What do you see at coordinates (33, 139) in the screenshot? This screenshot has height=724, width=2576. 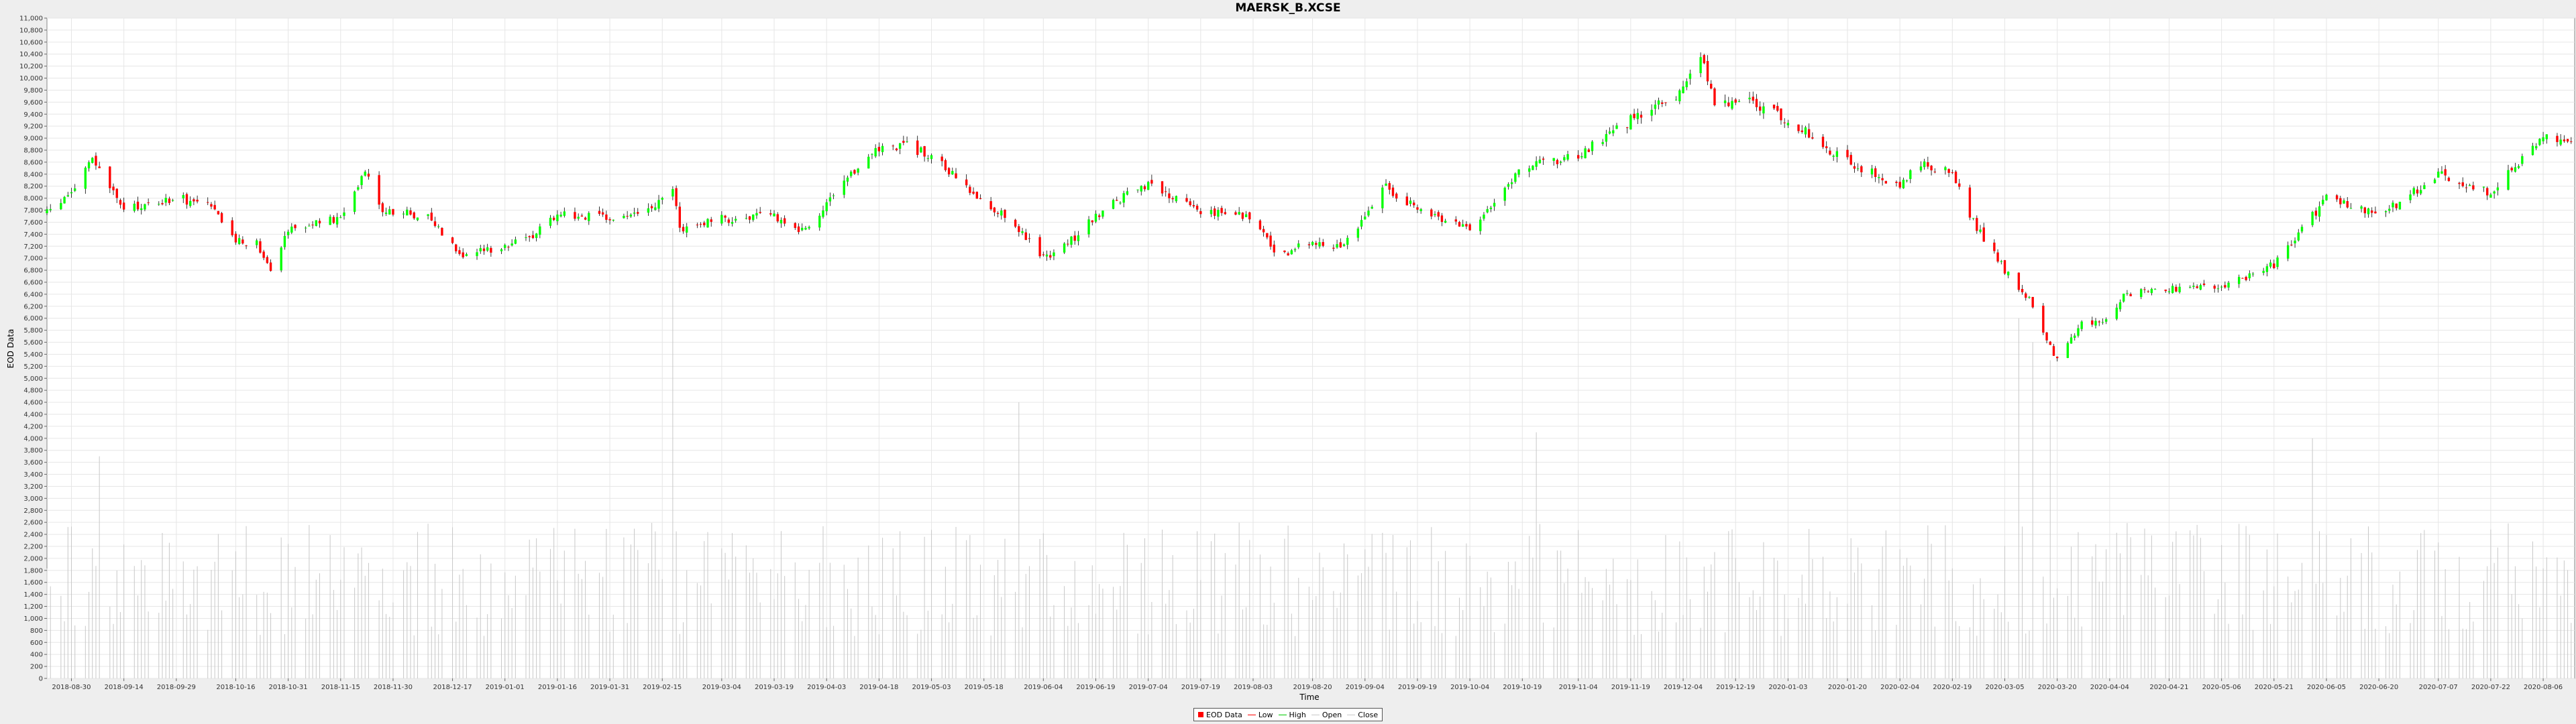 I see `y-tick-label: 9,000` at bounding box center [33, 139].